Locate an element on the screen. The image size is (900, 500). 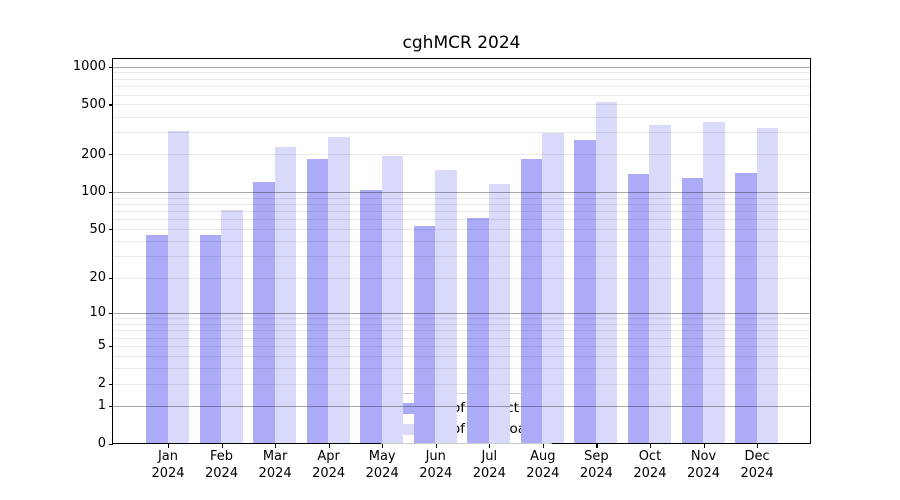
y-axis-tick-label: 100 is located at coordinates (93, 192).